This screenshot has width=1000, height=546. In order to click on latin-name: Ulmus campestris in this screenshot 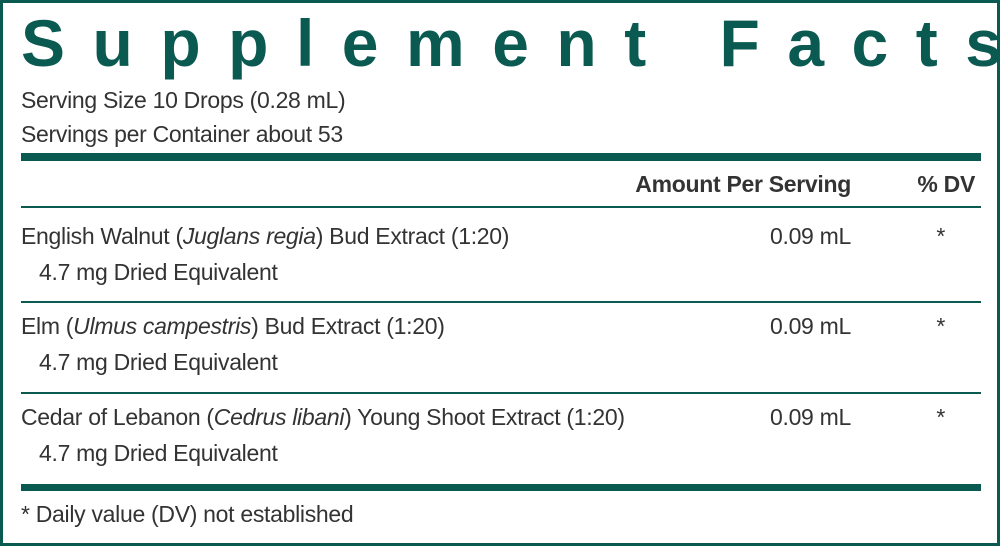, I will do `click(162, 326)`.